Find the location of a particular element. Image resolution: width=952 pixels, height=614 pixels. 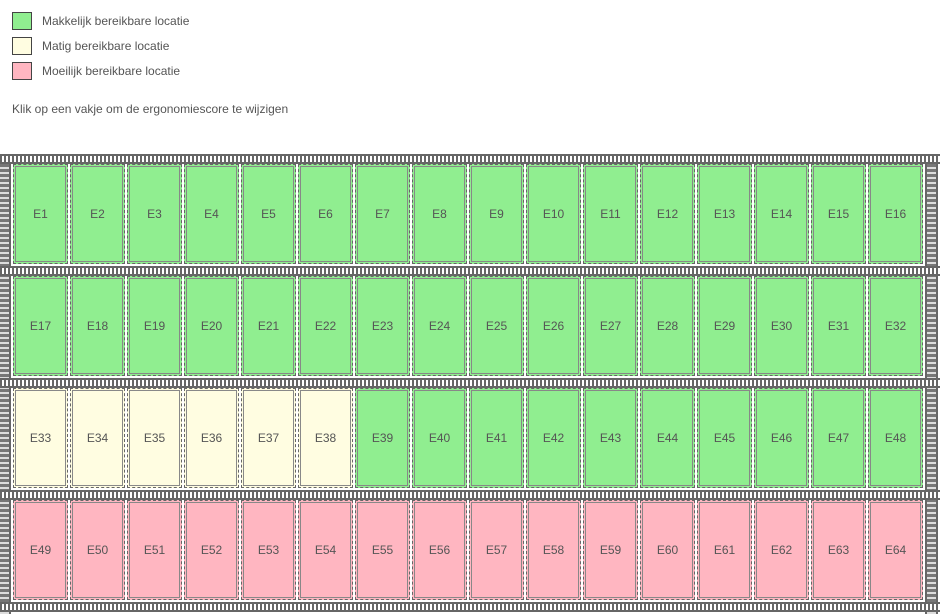

rack-cell: E53 is located at coordinates (268, 550).